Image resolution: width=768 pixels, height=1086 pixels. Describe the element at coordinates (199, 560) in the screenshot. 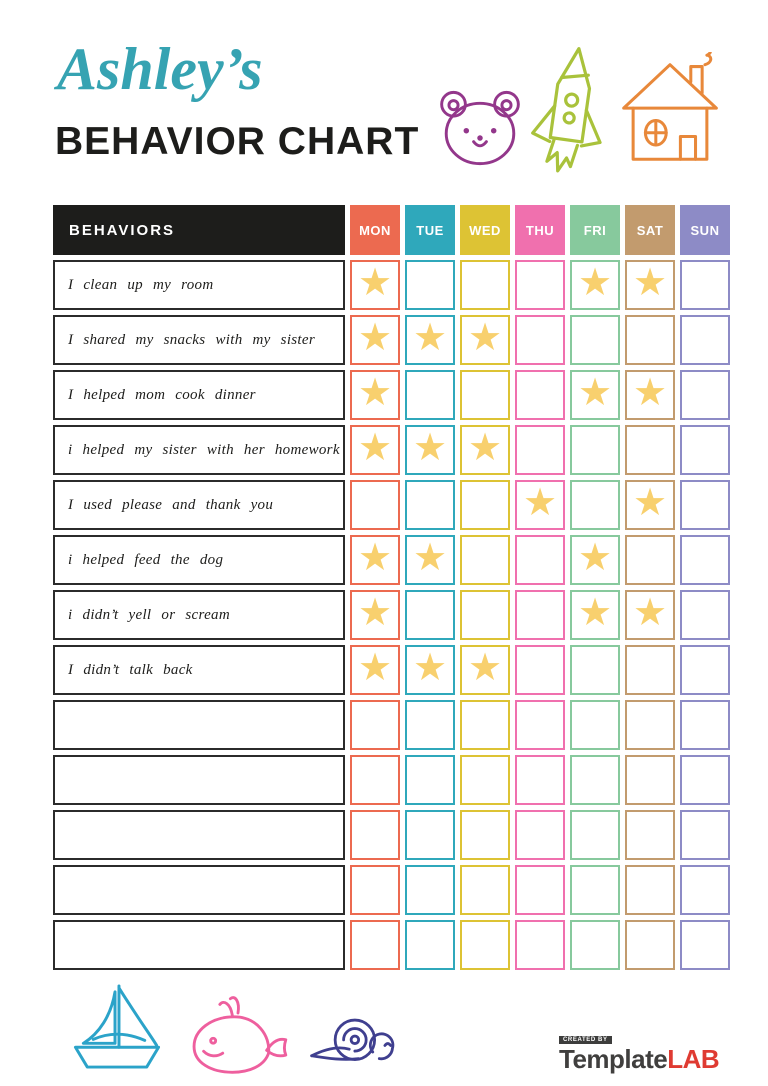

I see `behavior-row-label: i helped feed the dog` at that location.